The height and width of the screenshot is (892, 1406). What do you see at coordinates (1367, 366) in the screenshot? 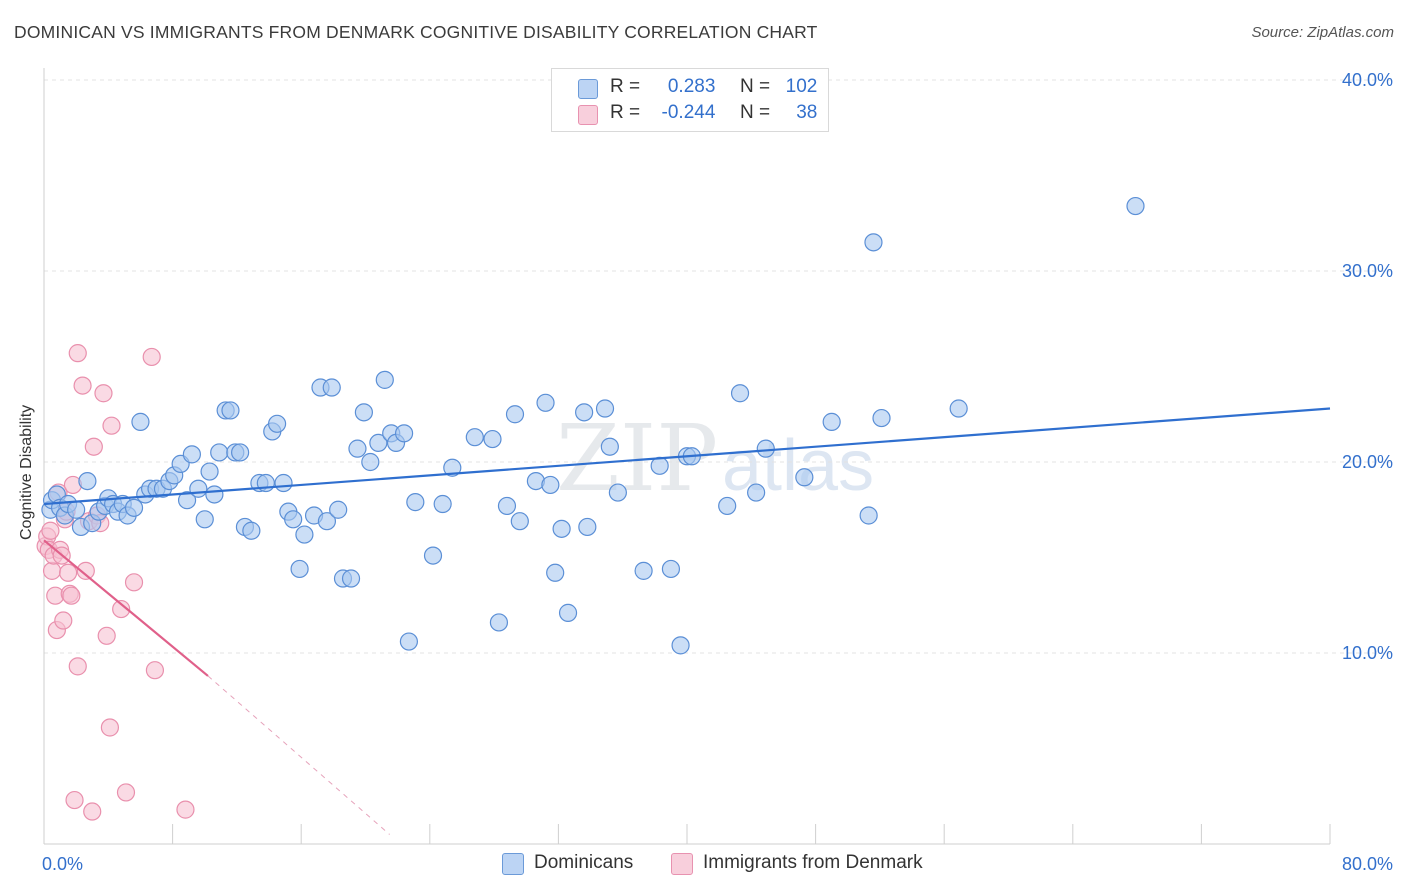
I see `y-axis-labels: 10.0% 20.0% 30.0% 40.0%` at bounding box center [1367, 366].